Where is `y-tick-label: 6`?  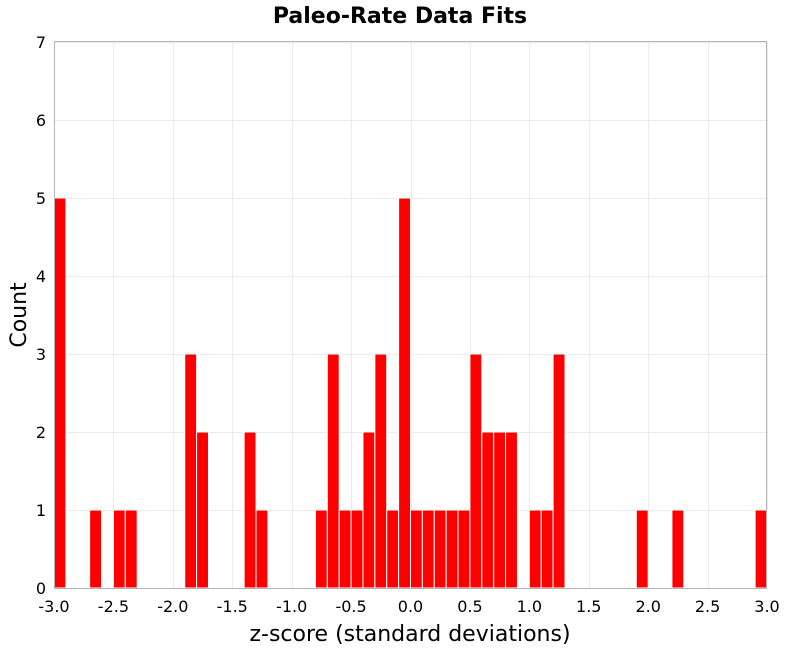 y-tick-label: 6 is located at coordinates (41, 120).